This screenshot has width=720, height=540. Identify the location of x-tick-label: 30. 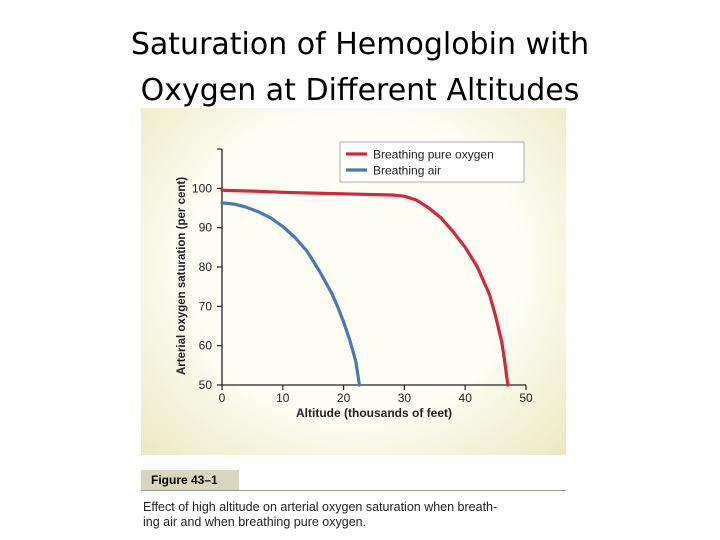
(405, 398).